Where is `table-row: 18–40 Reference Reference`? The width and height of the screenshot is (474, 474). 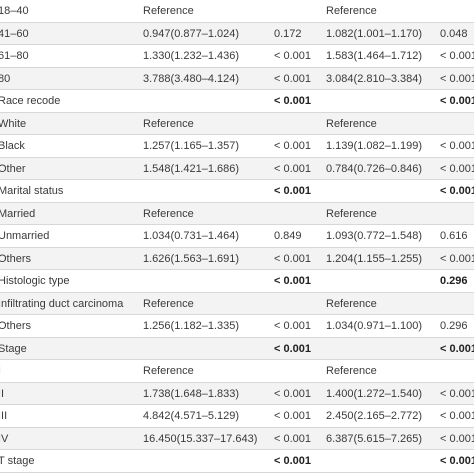 table-row: 18–40 Reference Reference is located at coordinates (237, 11).